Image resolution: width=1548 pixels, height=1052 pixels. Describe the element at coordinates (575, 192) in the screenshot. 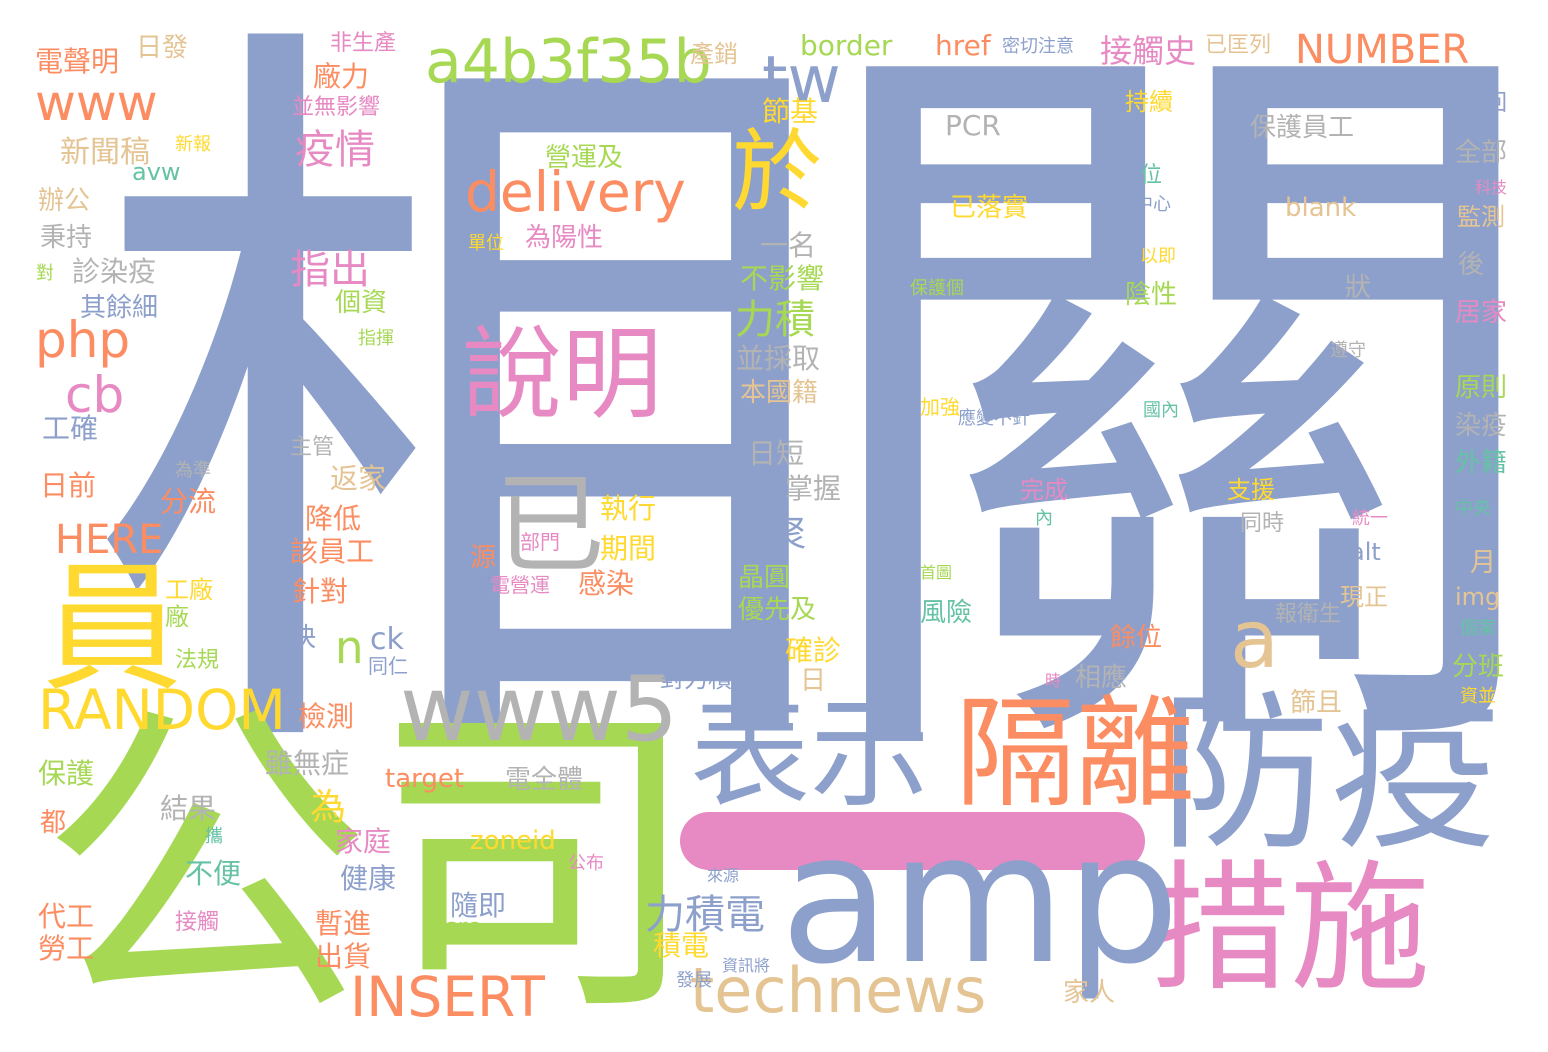

I see `cloud-word: delivery` at that location.